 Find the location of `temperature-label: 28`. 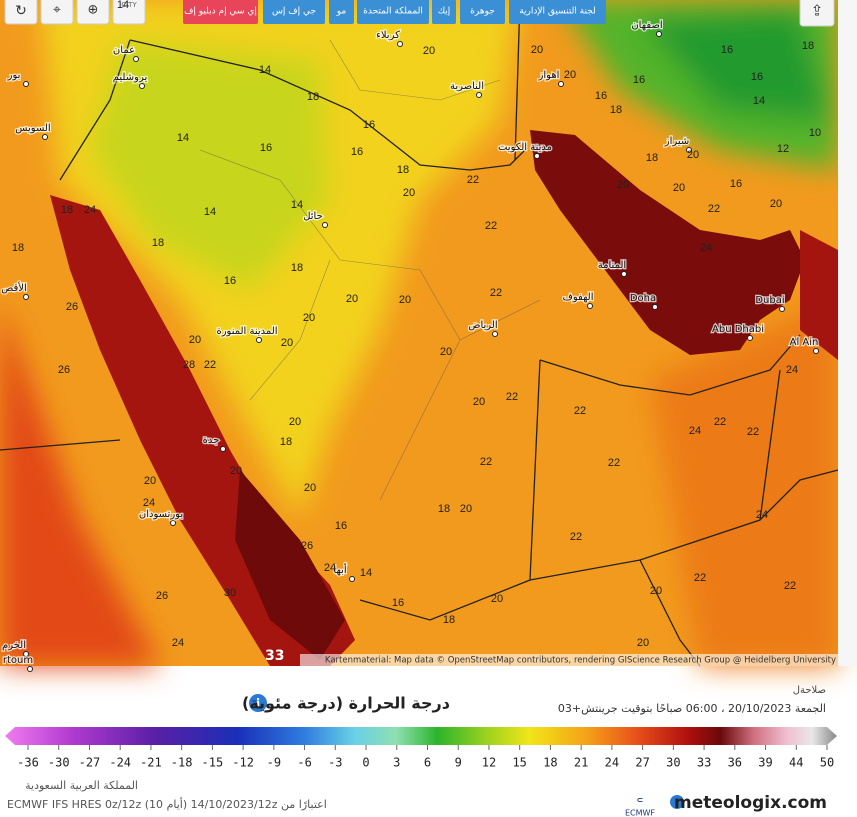

temperature-label: 28 is located at coordinates (189, 365).